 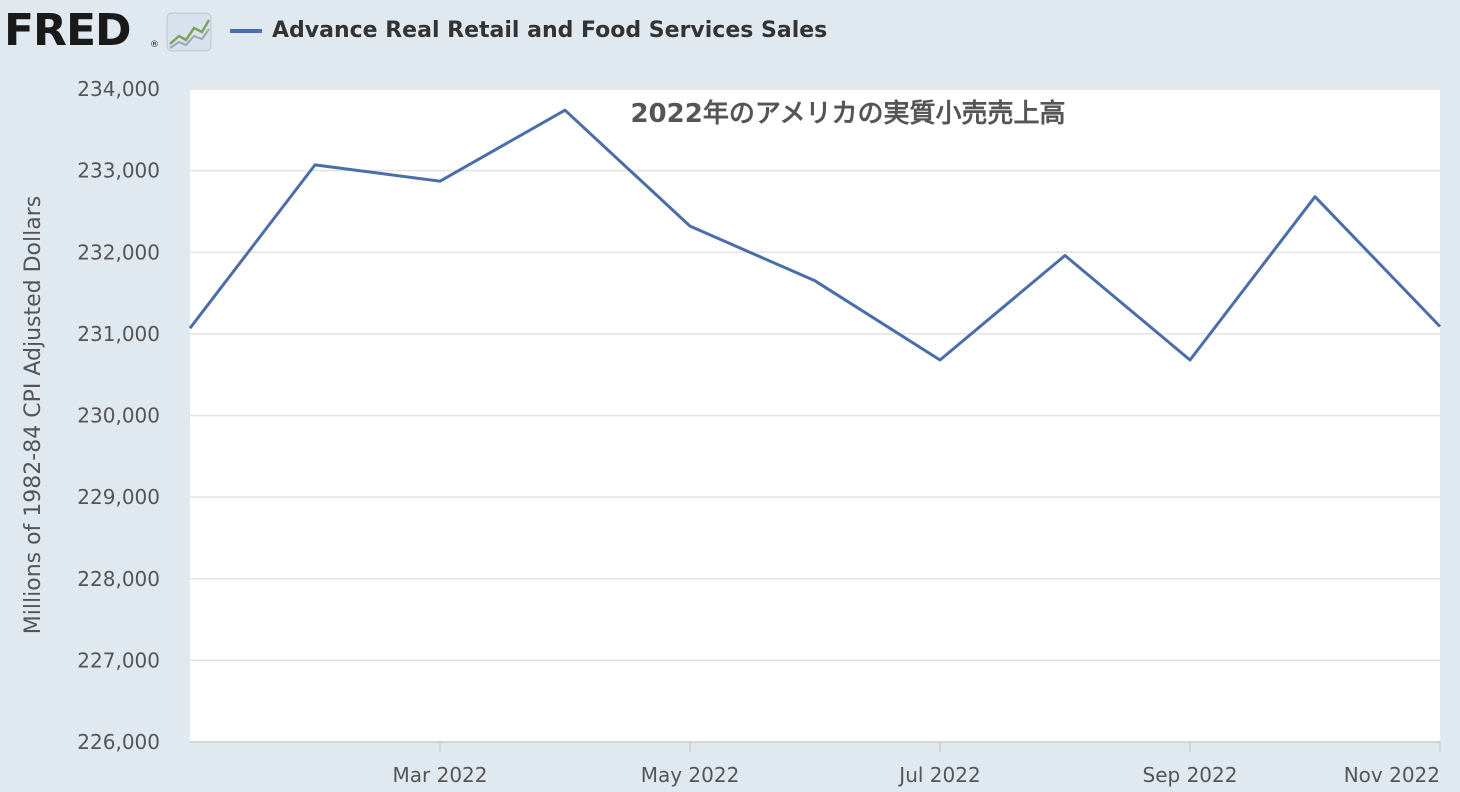 I want to click on x-tick-label: Mar 2022, so click(x=440, y=775).